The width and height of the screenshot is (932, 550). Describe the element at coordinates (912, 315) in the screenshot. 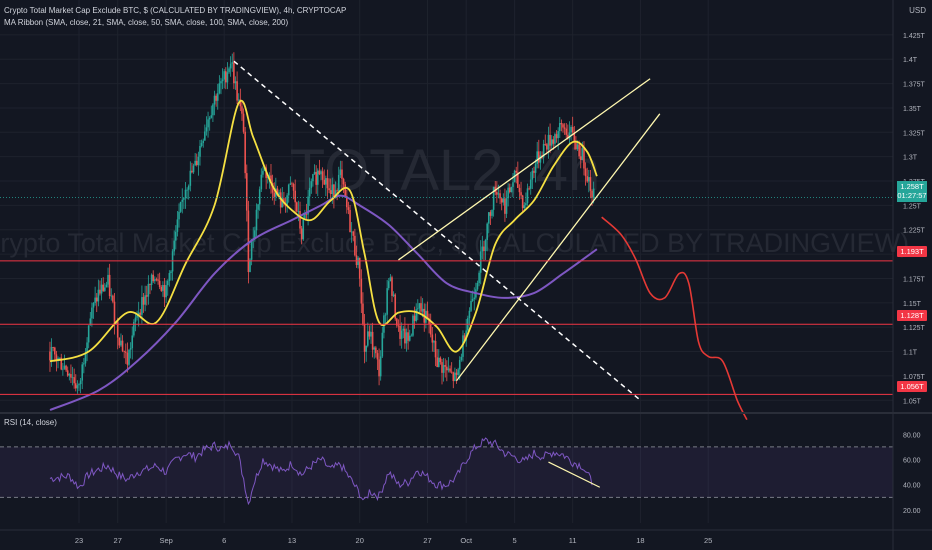

I see `level-badge-2: 1.128T` at that location.